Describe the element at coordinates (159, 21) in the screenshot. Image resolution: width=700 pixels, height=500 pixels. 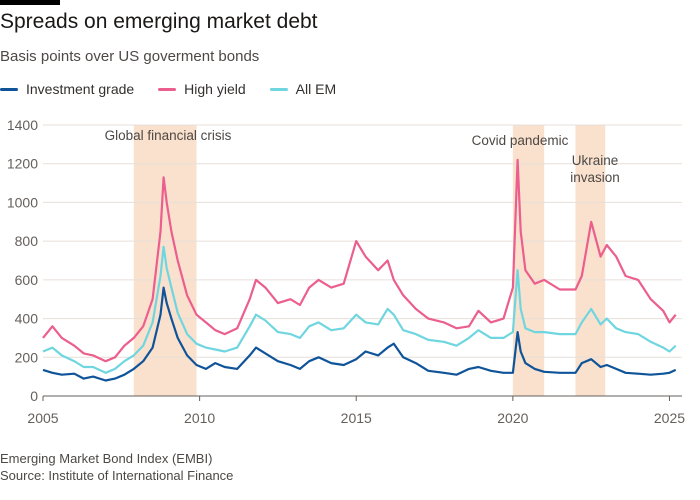
I see `chart-title: Spreads on emerging market debt` at that location.